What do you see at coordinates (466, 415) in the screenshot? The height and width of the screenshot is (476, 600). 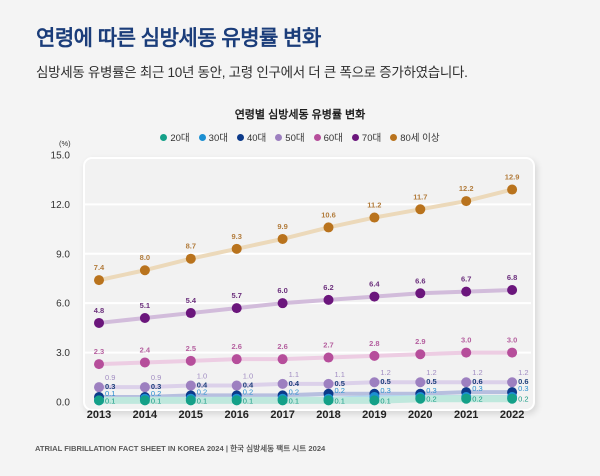 I see `x-tick-label: 2021` at bounding box center [466, 415].